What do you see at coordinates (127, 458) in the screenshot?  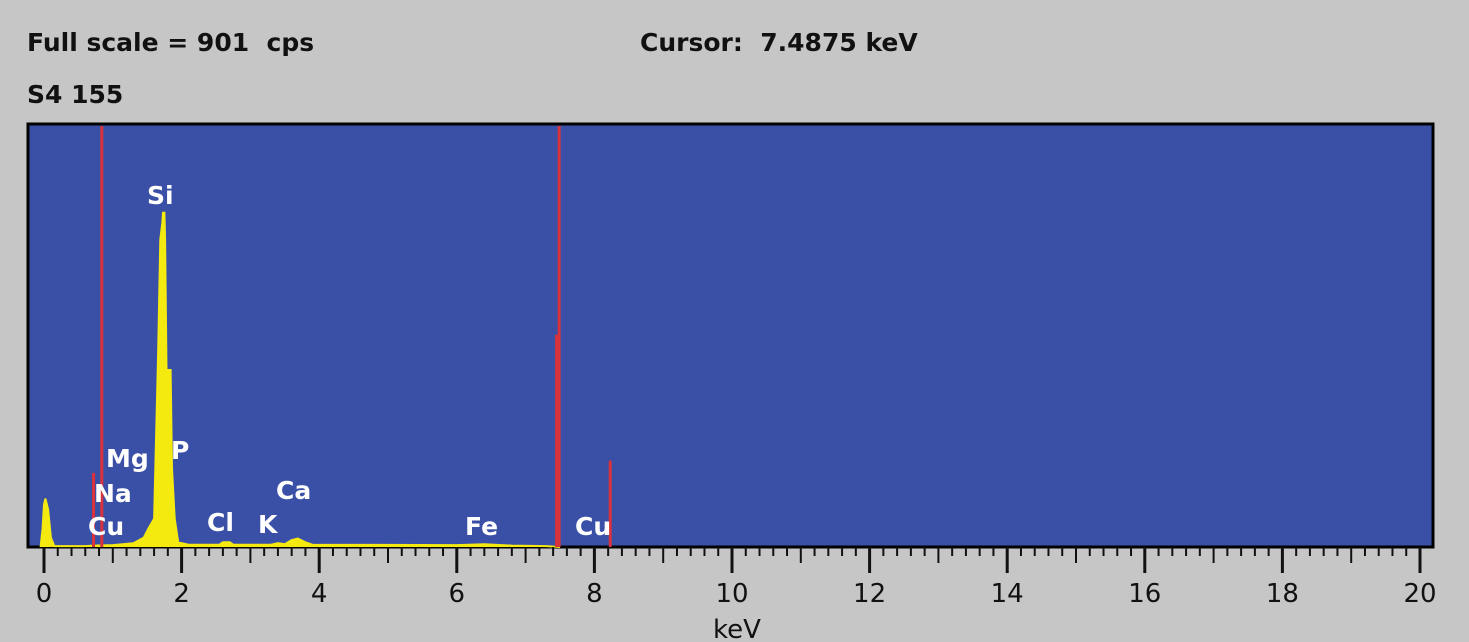 I see `peak-label-mg: Mg` at bounding box center [127, 458].